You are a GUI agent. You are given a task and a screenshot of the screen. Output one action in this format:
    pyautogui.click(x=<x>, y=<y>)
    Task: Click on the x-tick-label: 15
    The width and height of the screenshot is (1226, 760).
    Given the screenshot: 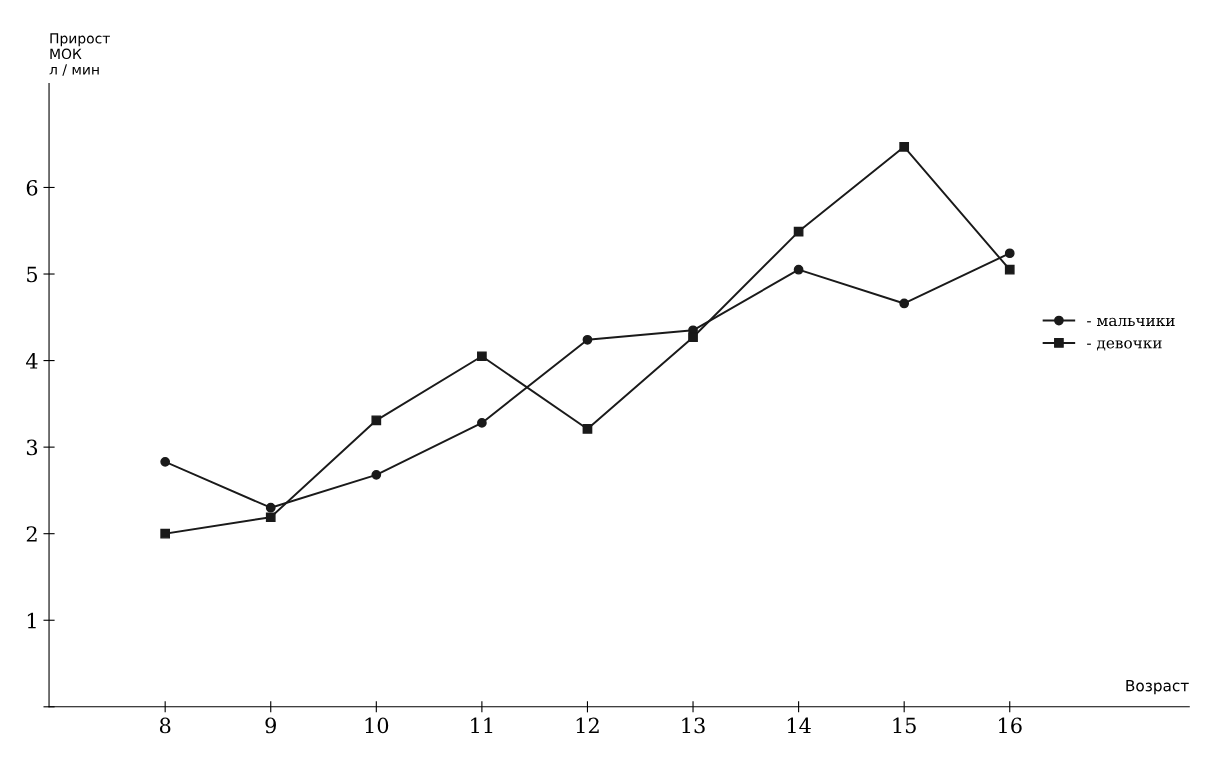 What is the action you would take?
    pyautogui.click(x=904, y=725)
    